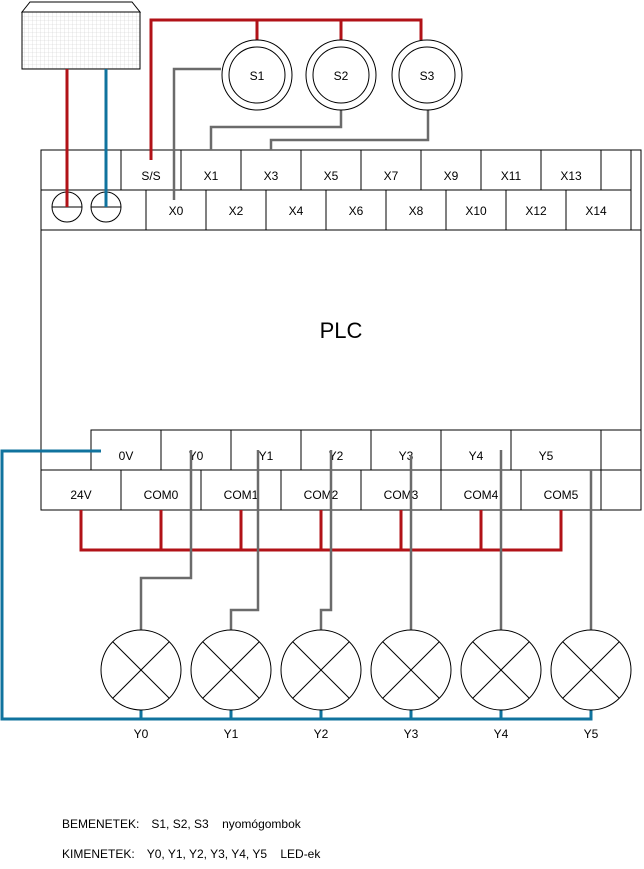 Image resolution: width=644 pixels, height=869 pixels. I want to click on terminal-label: X9, so click(451, 176).